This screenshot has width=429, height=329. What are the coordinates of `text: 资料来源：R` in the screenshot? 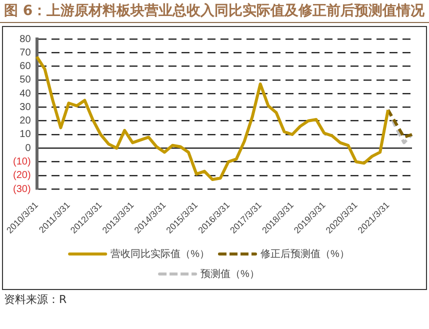 It's located at (35, 300).